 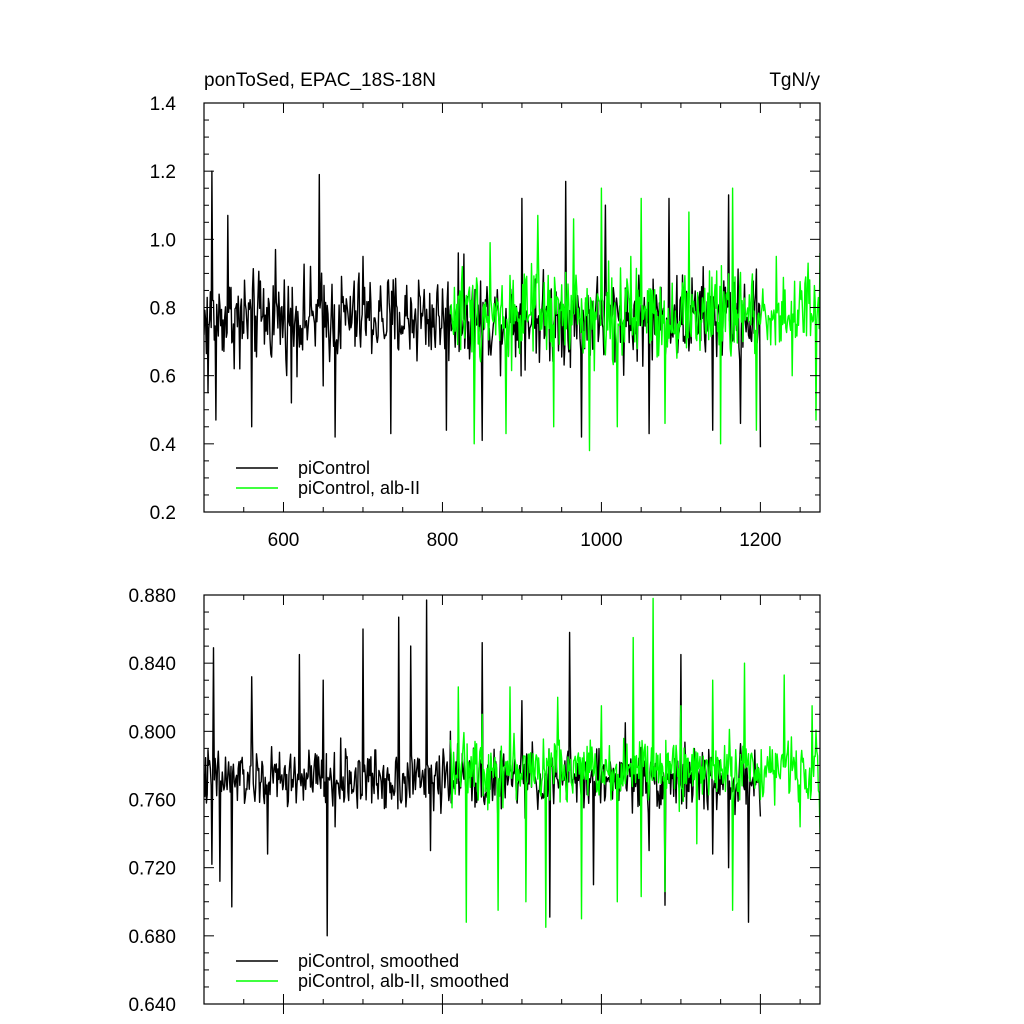 I want to click on legend-label: piControl, so click(x=334, y=468).